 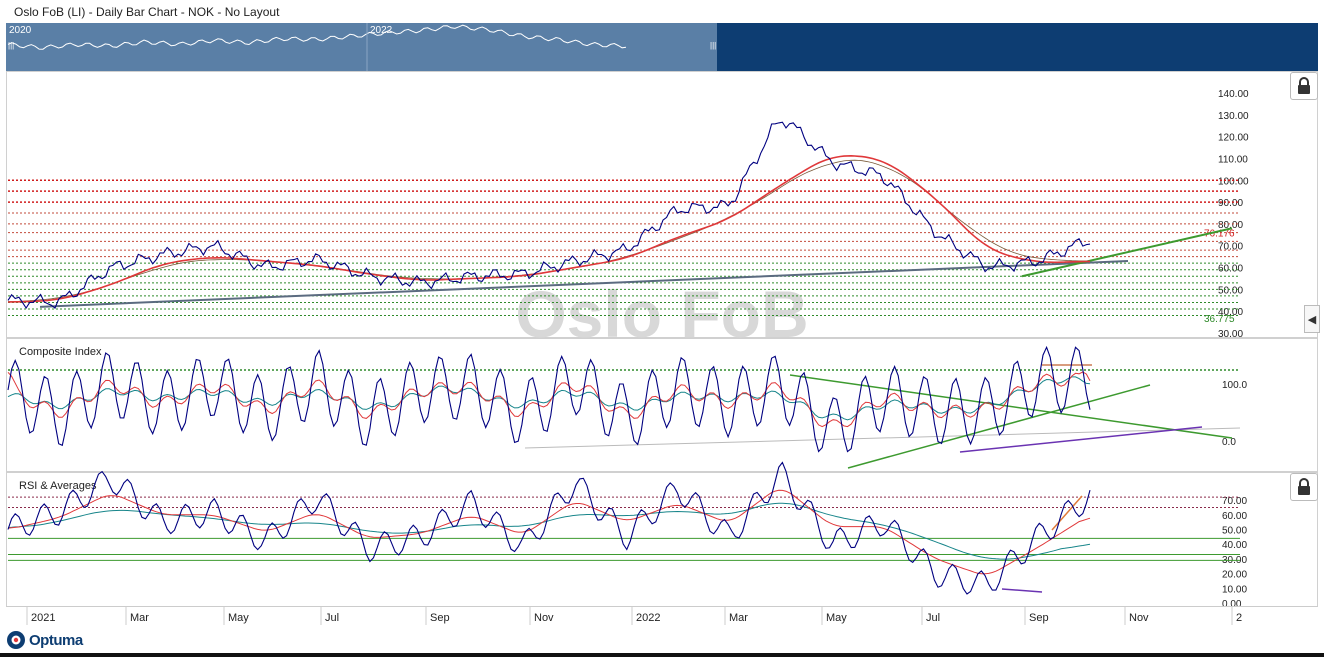 I want to click on optuma-logo-icon, so click(x=16, y=640).